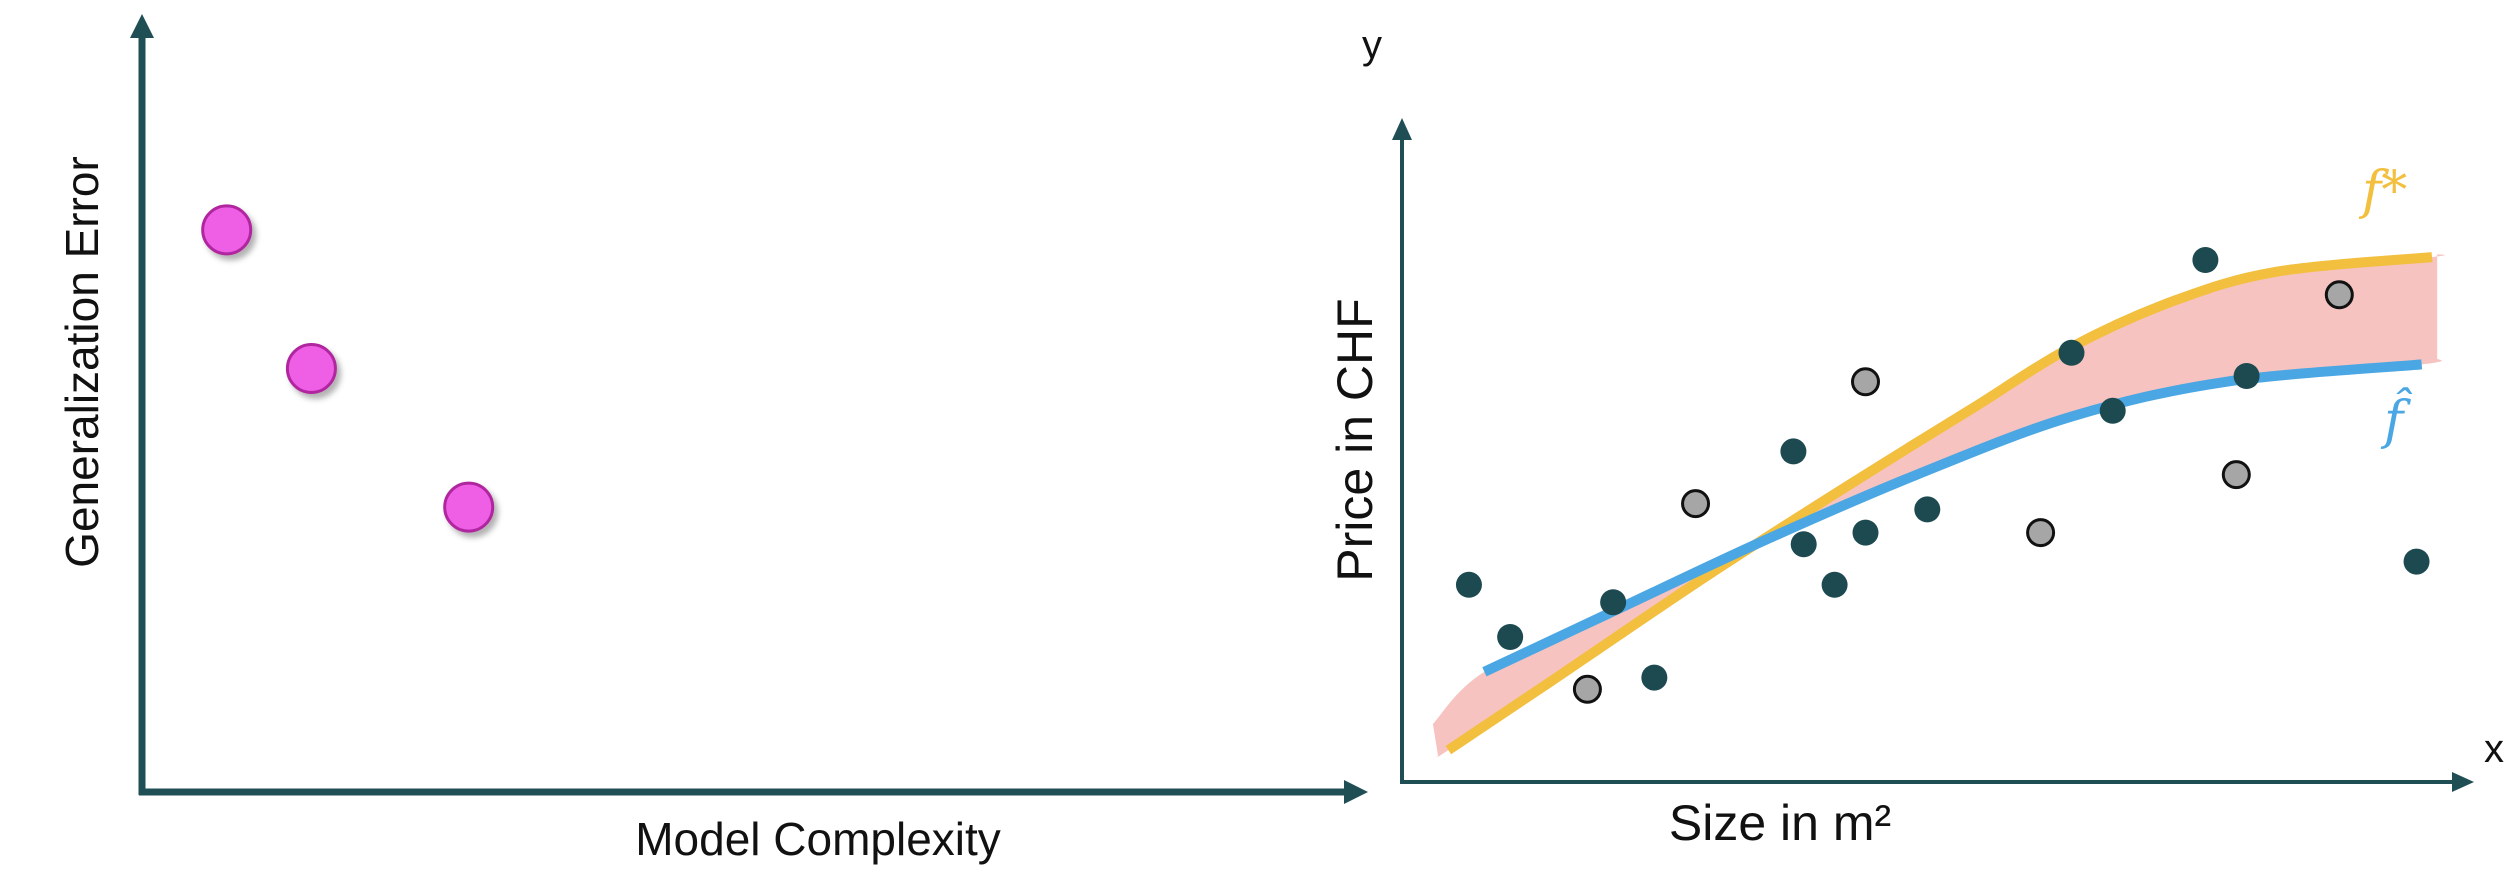 The width and height of the screenshot is (2518, 881). What do you see at coordinates (1402, 129) in the screenshot?
I see `right-y-axis-arrowhead` at bounding box center [1402, 129].